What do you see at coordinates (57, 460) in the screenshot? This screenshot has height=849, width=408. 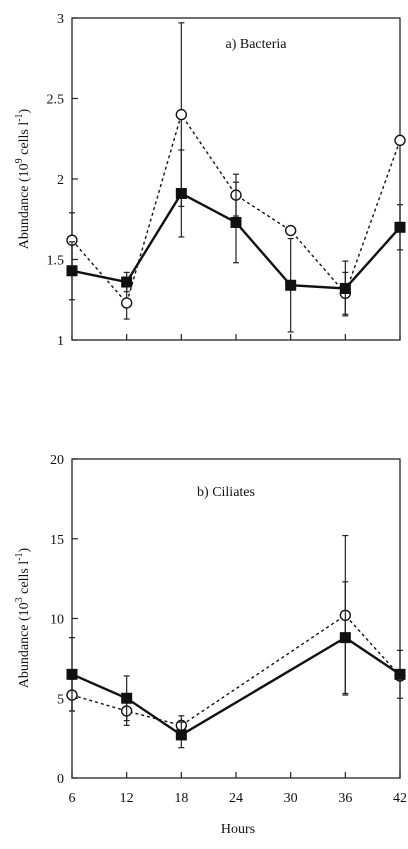 I see `y-tick-label: 20` at bounding box center [57, 460].